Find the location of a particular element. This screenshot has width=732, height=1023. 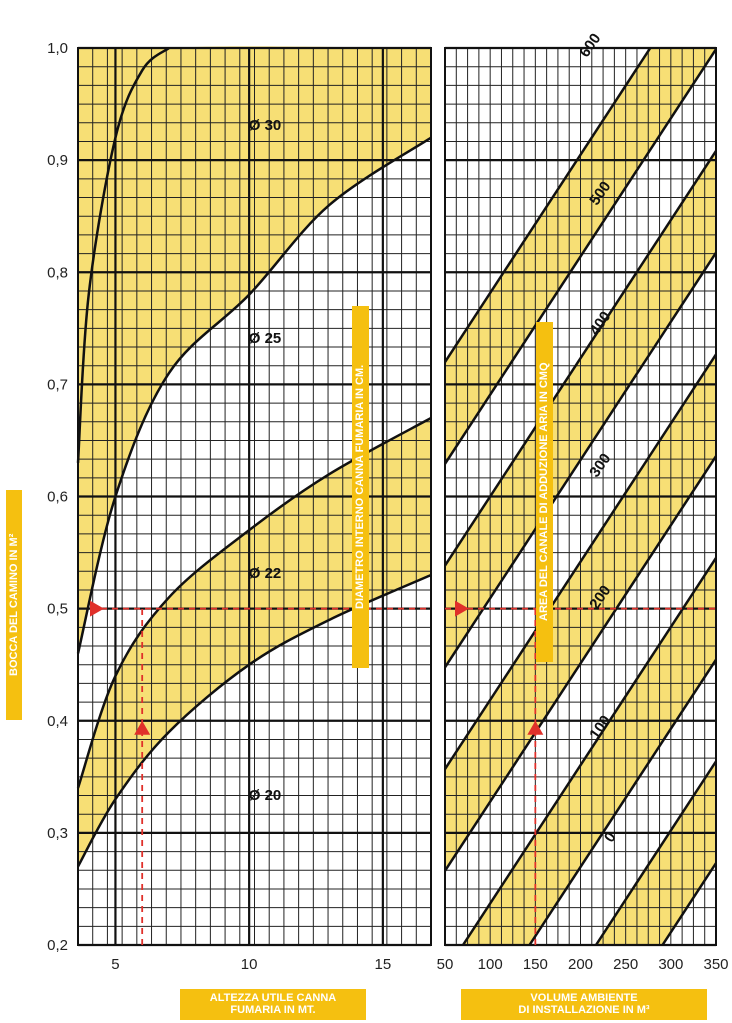

left-x-tick-label: 15 is located at coordinates (383, 964).